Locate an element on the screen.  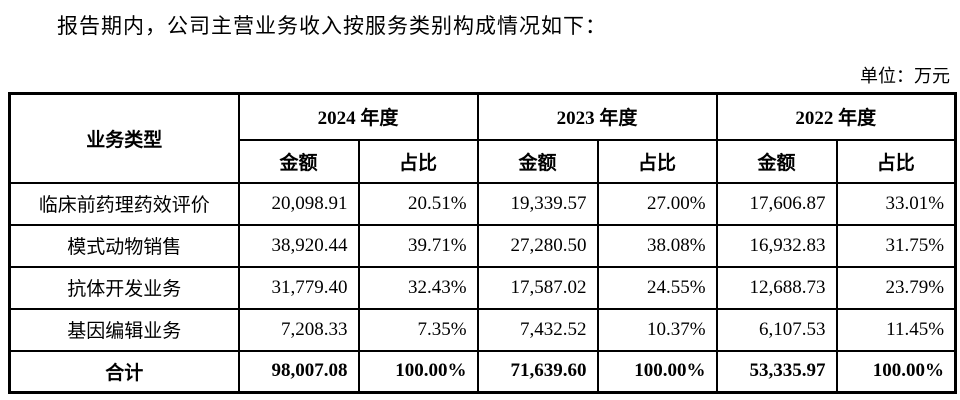
column-header-amount-2024: 金额 is located at coordinates (298, 161).